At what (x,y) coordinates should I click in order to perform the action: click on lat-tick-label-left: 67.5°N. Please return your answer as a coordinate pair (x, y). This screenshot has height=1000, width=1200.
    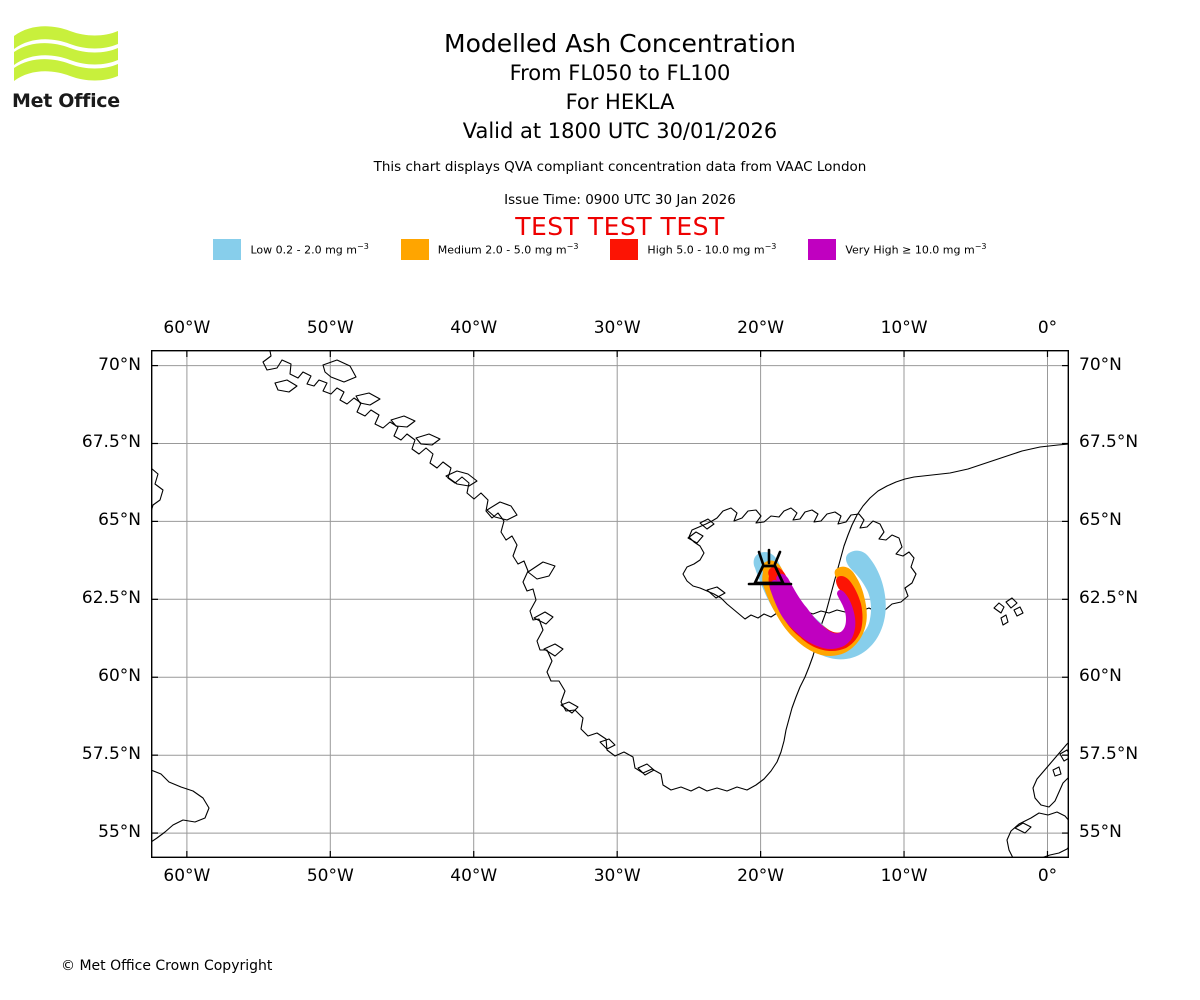
    Looking at the image, I should click on (111, 442).